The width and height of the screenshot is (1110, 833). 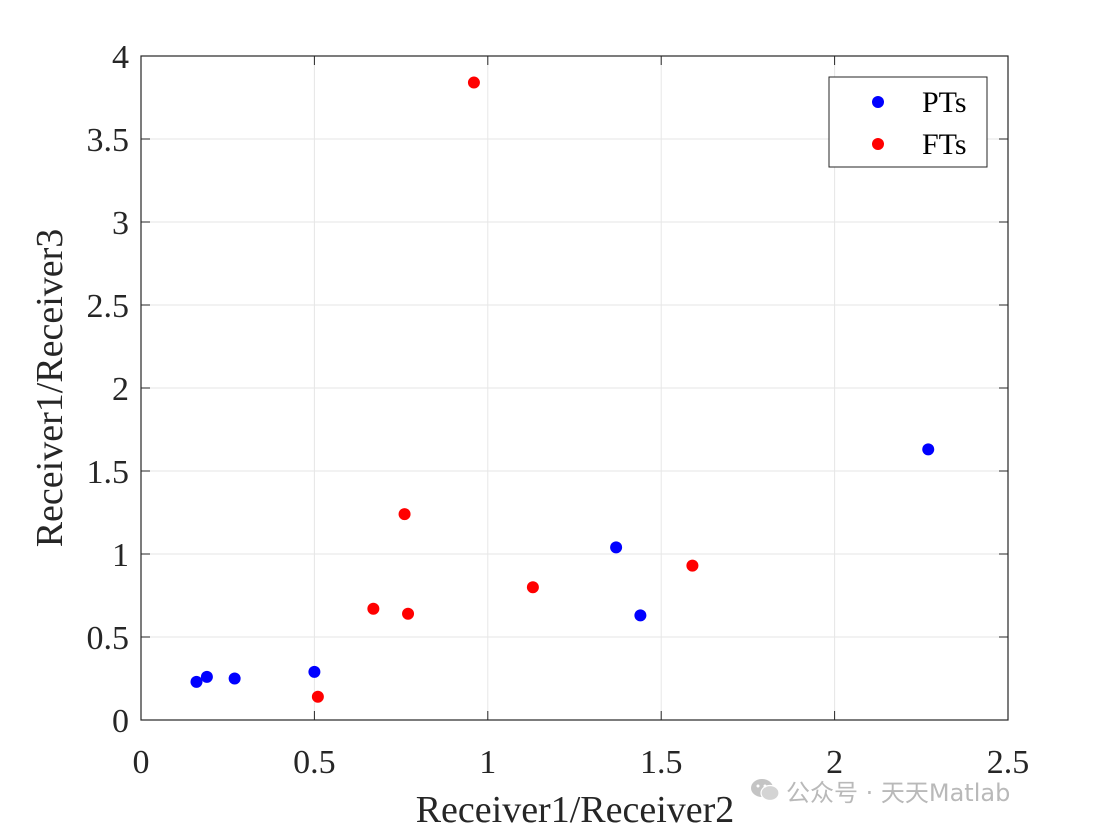 What do you see at coordinates (108, 638) in the screenshot?
I see `y-tick-label: 0.5` at bounding box center [108, 638].